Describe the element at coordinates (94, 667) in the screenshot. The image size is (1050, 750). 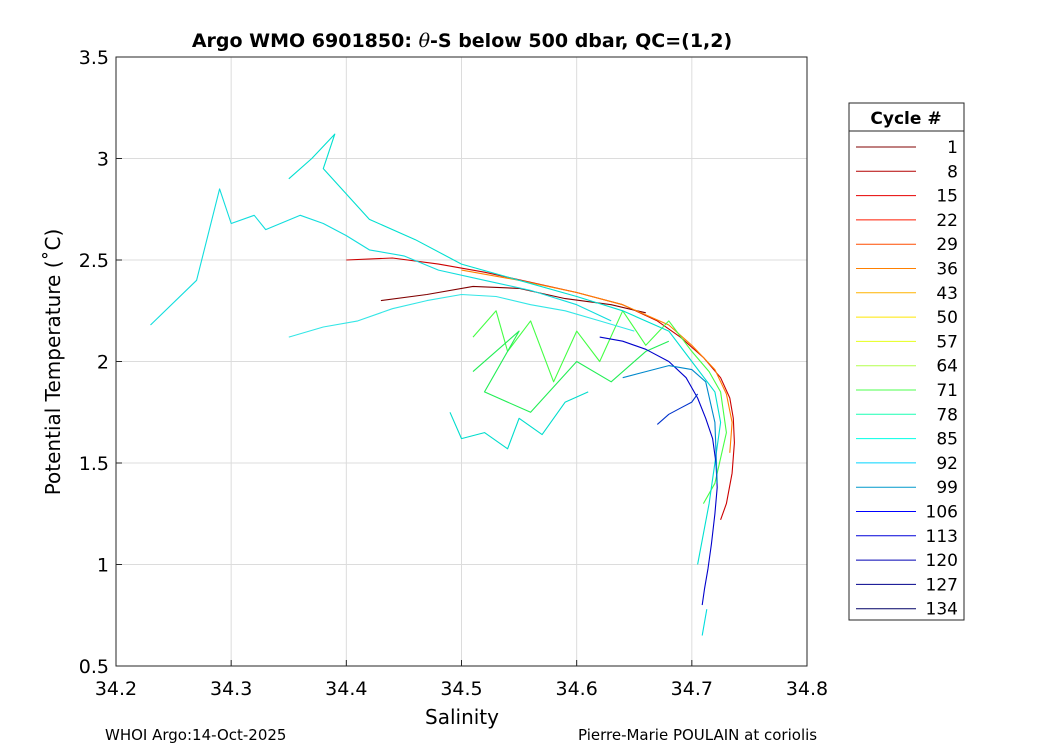
I see `y-tick-label: 0.5` at that location.